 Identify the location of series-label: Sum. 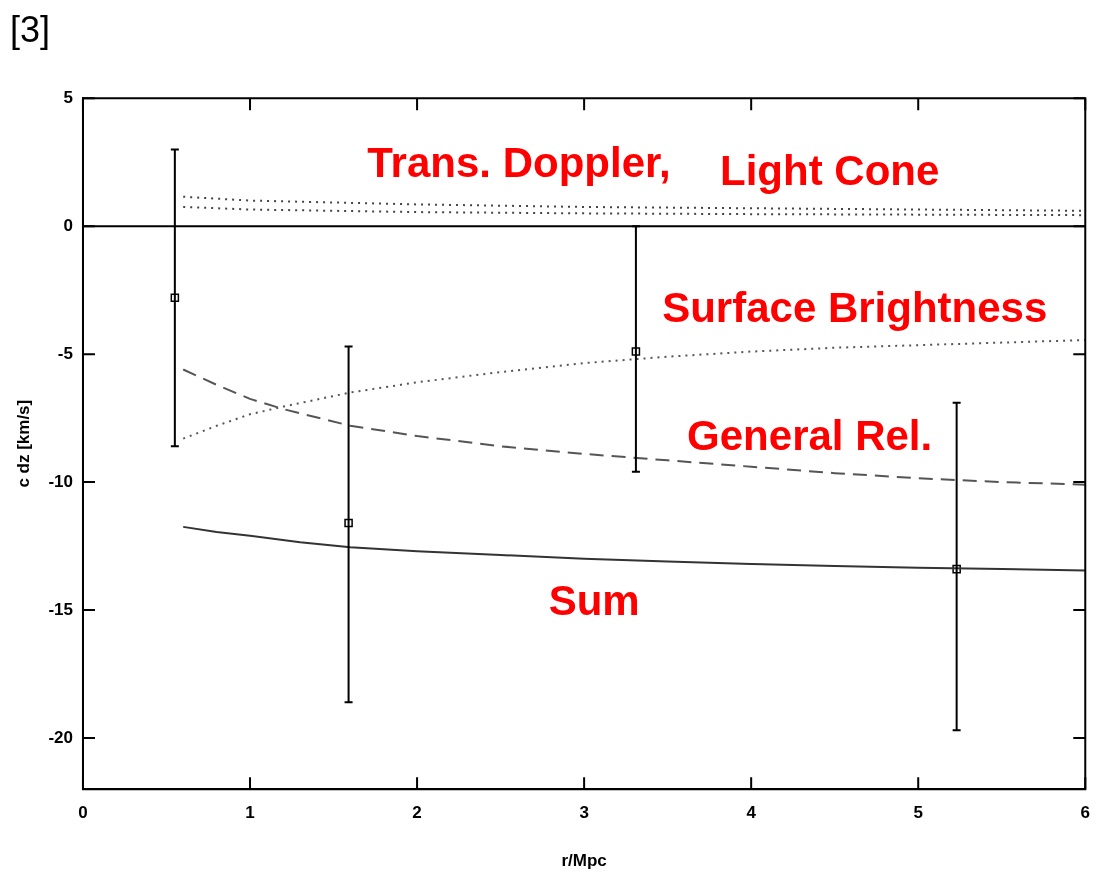
(594, 600).